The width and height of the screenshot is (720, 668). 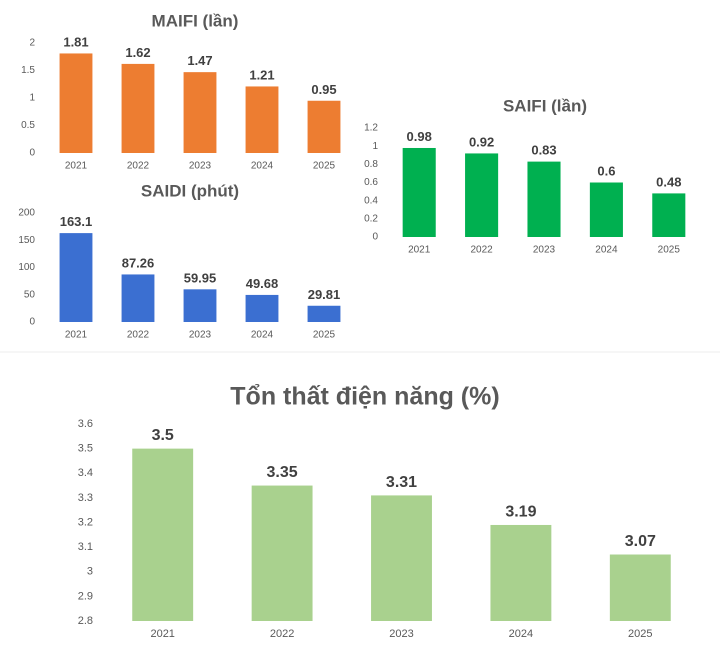 I want to click on value-label: 1.21, so click(x=261, y=74).